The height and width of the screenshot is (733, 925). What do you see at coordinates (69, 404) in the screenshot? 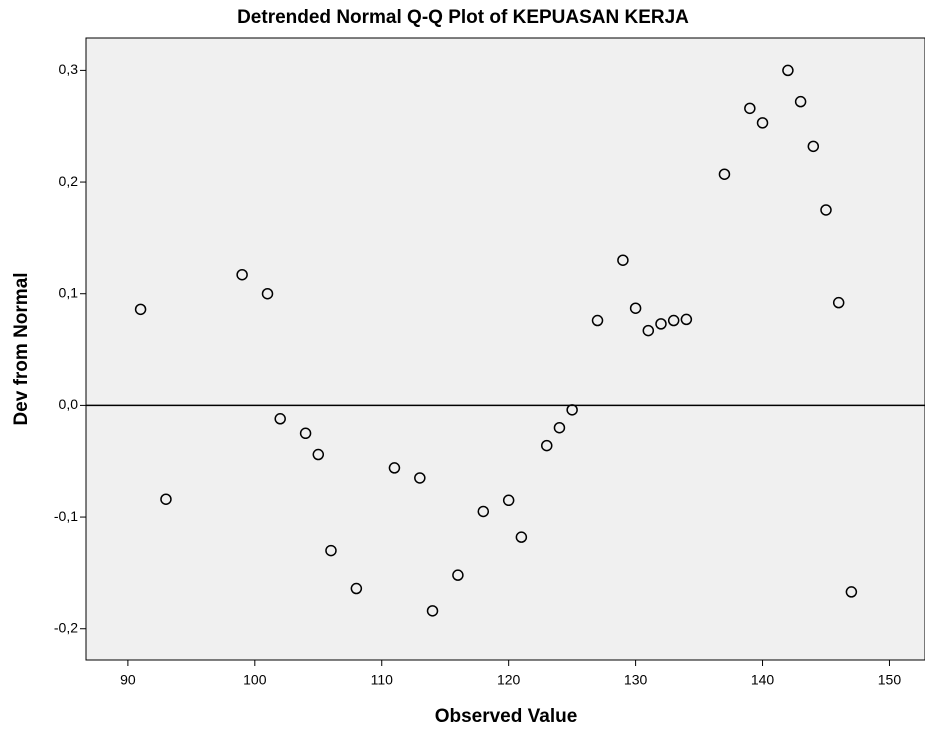
I see `y-tick-label: 0,0` at bounding box center [69, 404].